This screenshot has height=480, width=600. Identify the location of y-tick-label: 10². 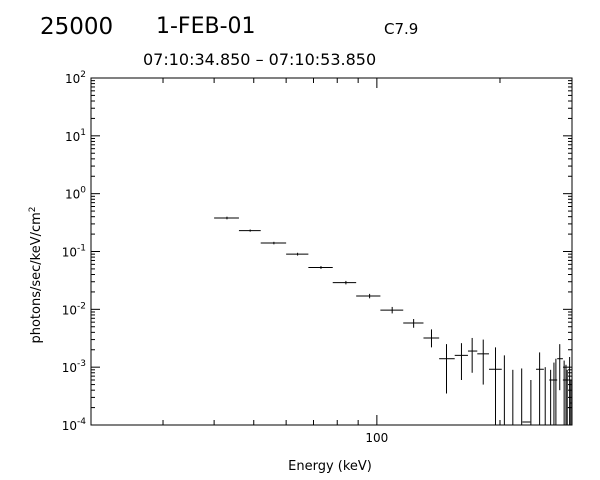
(75, 78).